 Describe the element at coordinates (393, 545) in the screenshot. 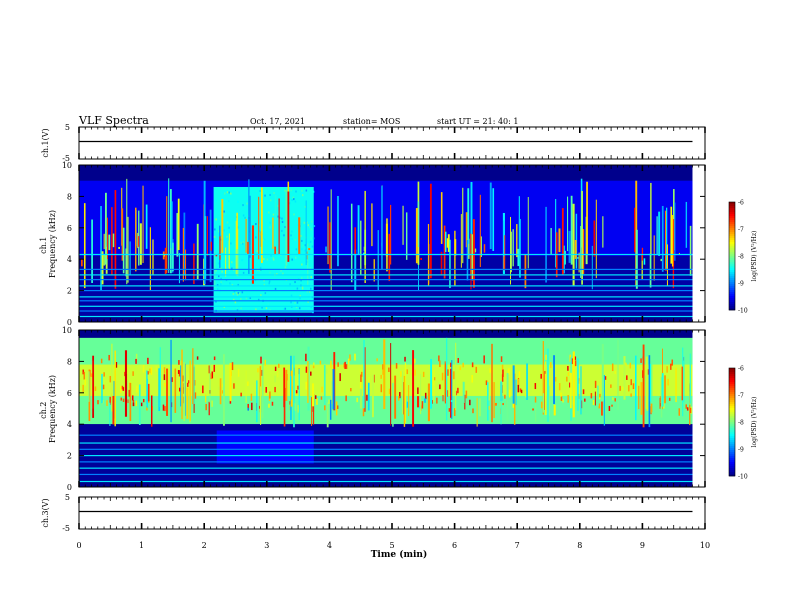

I see `time-axis-tick-labels: 0 1 2 3 4 5 6 7 8 9 10` at that location.